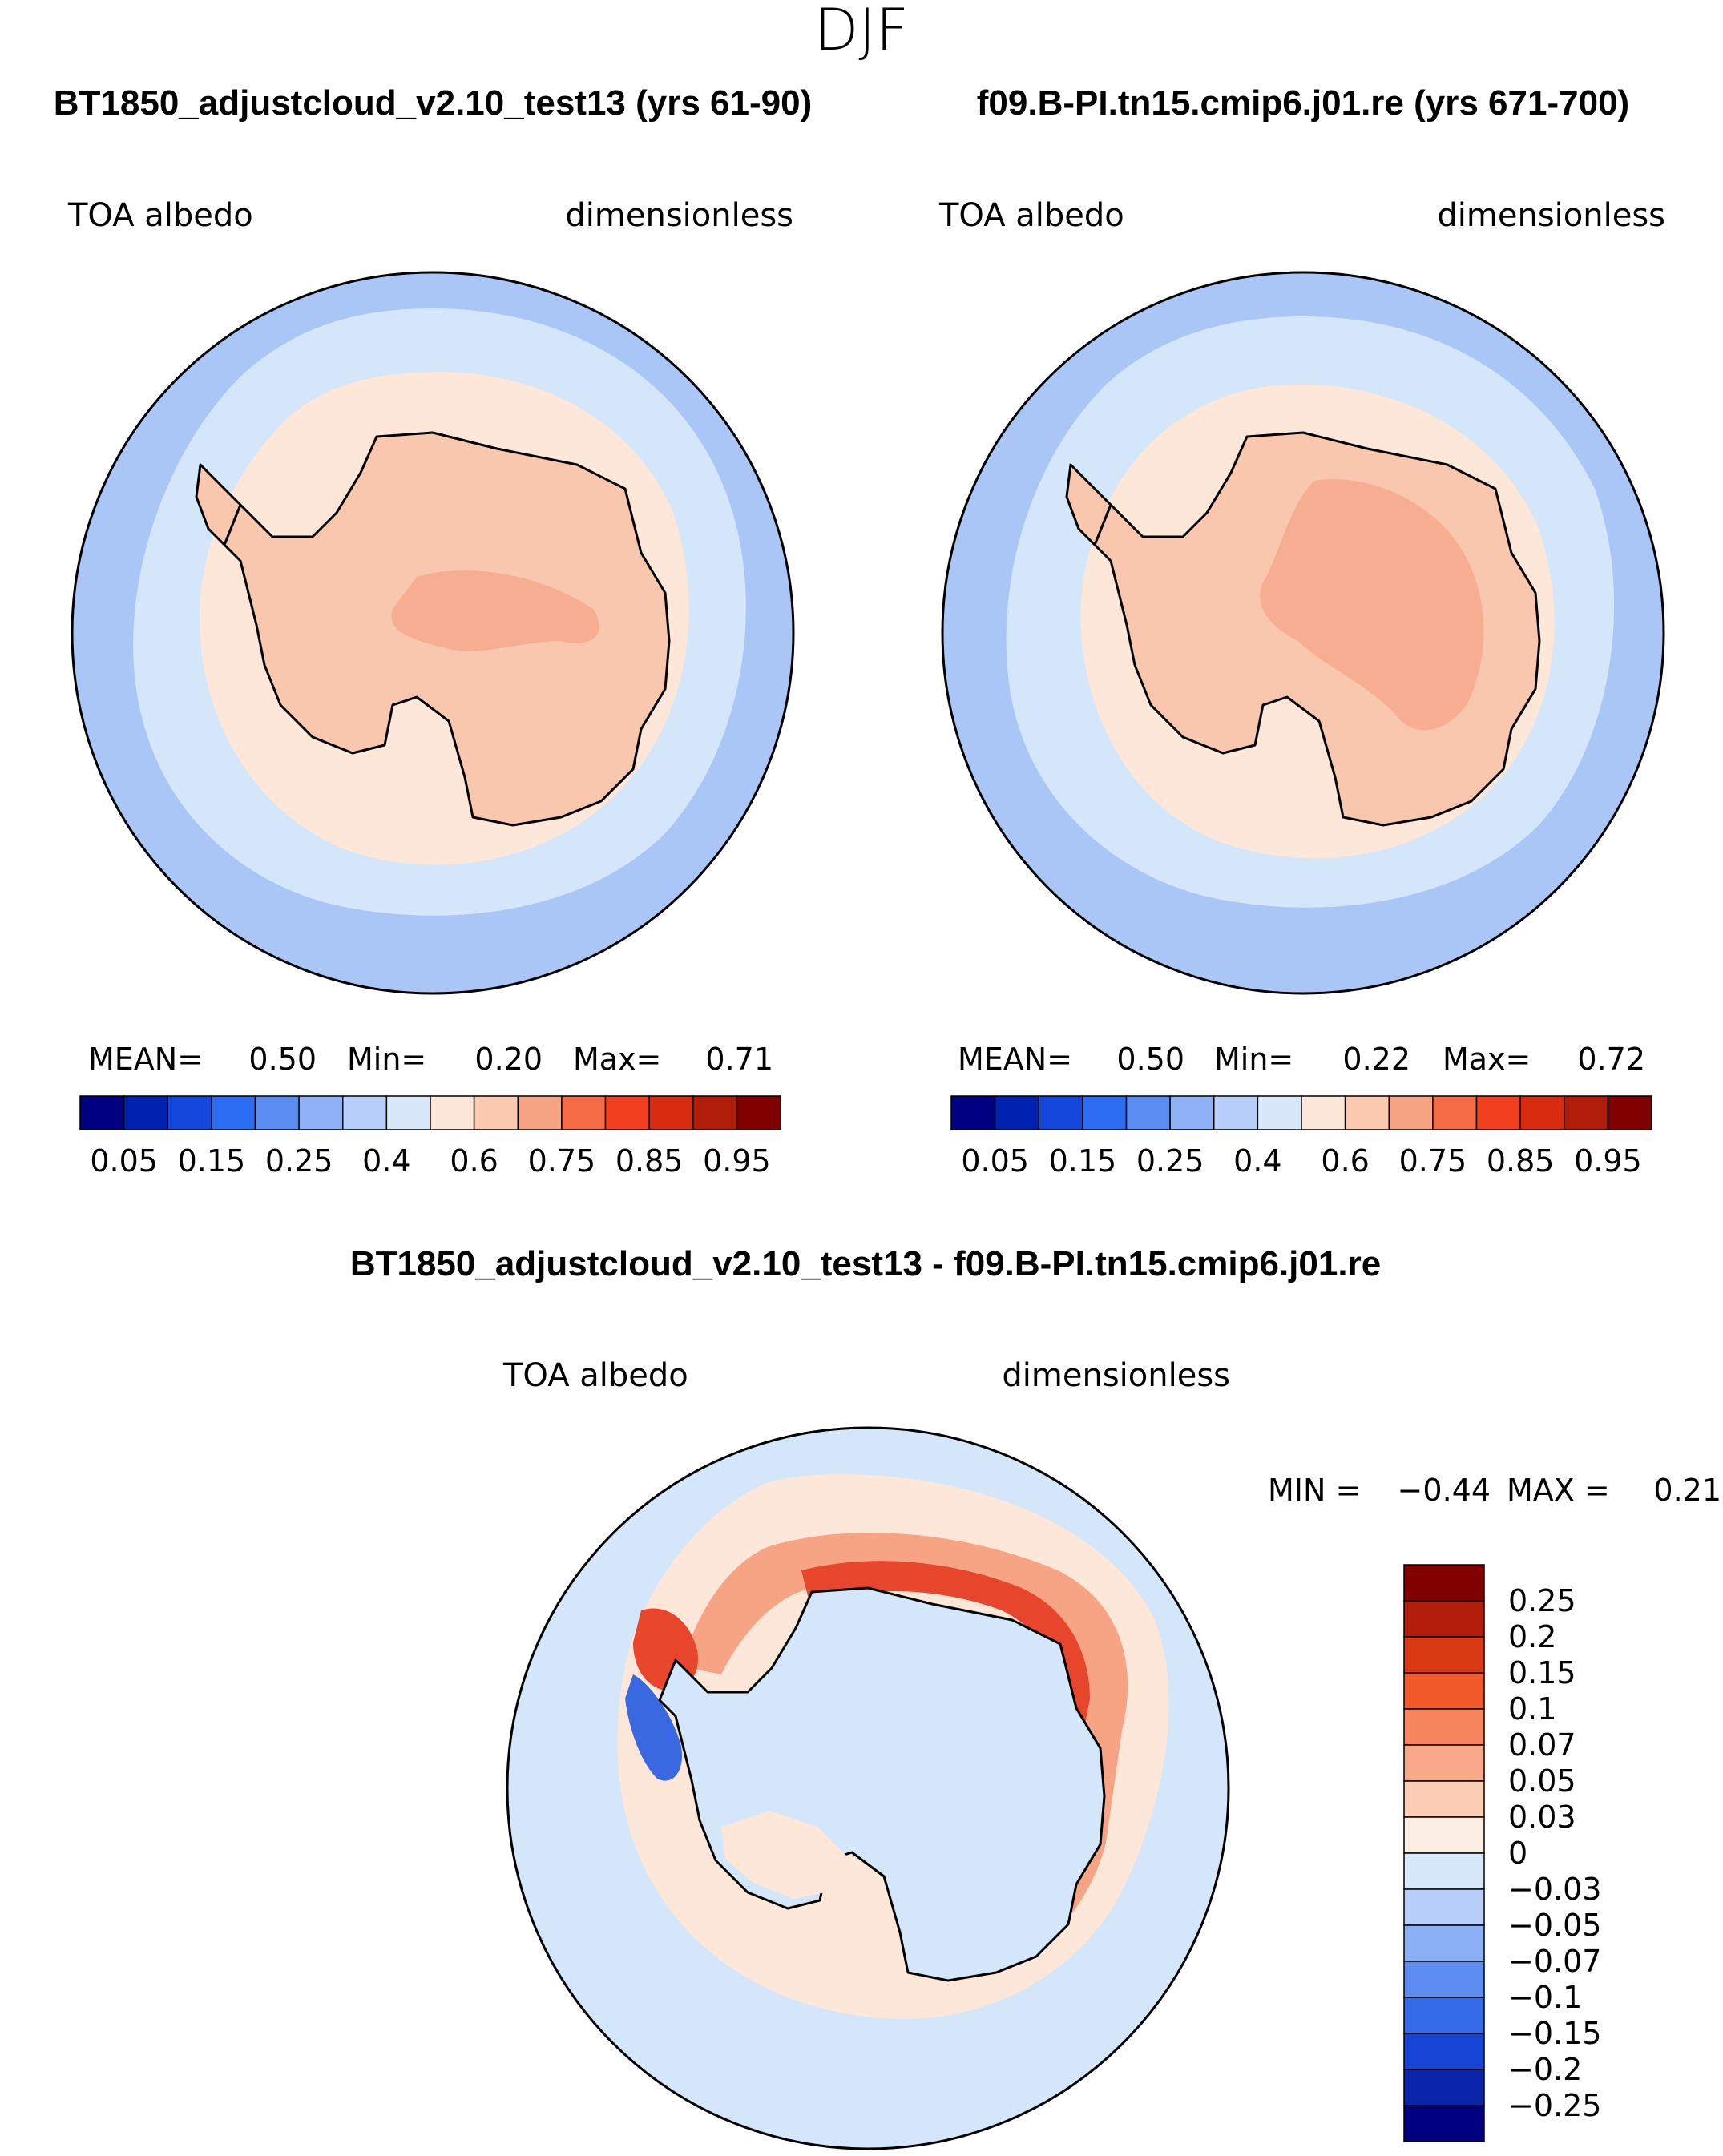  I want to click on panel-left-min-value: 0.20, so click(508, 1059).